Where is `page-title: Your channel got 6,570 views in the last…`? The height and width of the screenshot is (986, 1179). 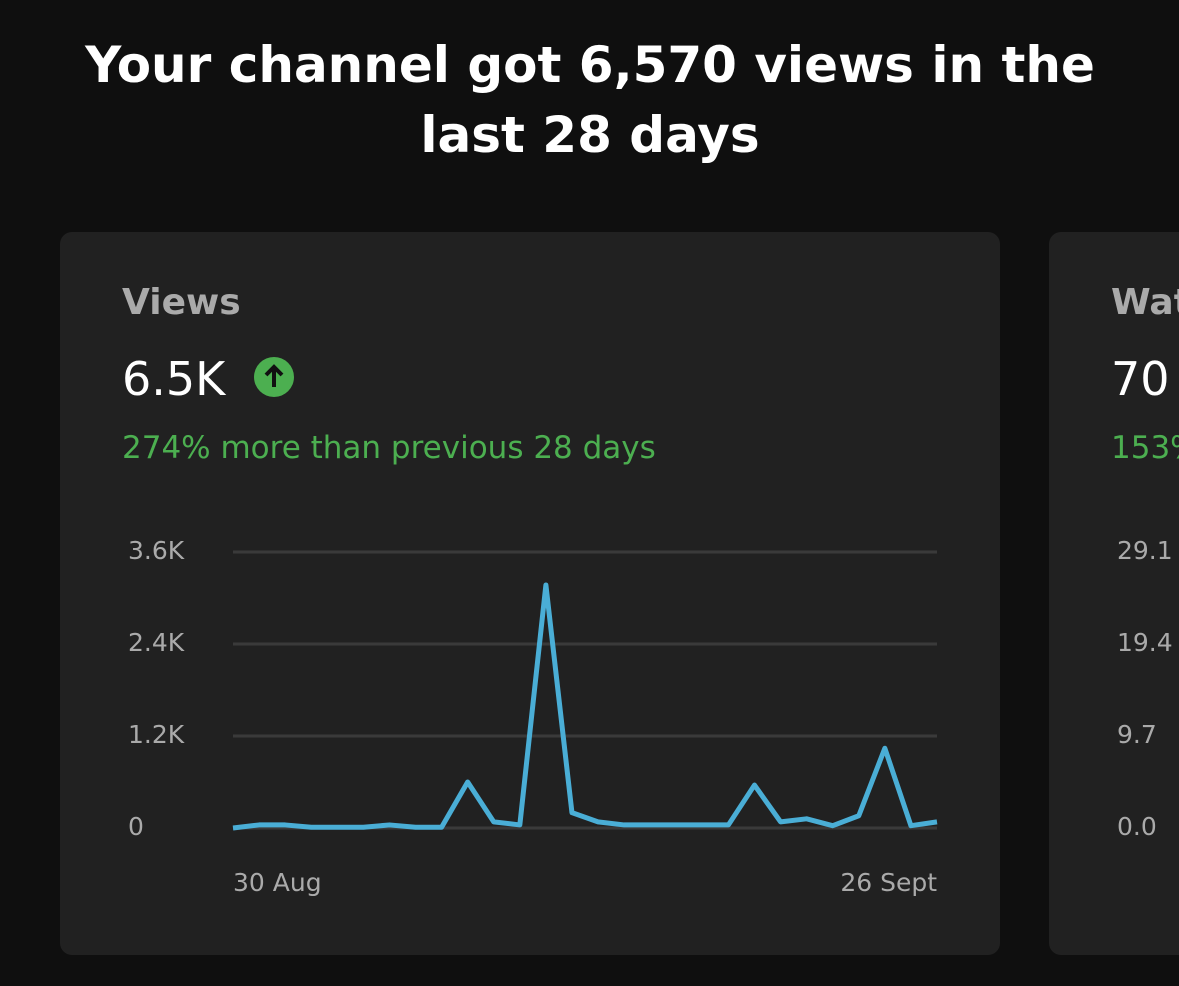
page-title: Your channel got 6,570 views in the last… is located at coordinates (590, 100).